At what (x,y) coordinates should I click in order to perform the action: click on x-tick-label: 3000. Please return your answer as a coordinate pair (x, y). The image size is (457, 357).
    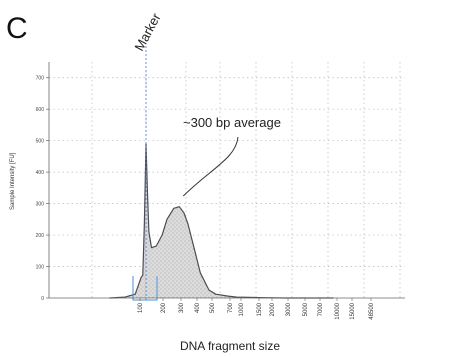
    Looking at the image, I should click on (289, 309).